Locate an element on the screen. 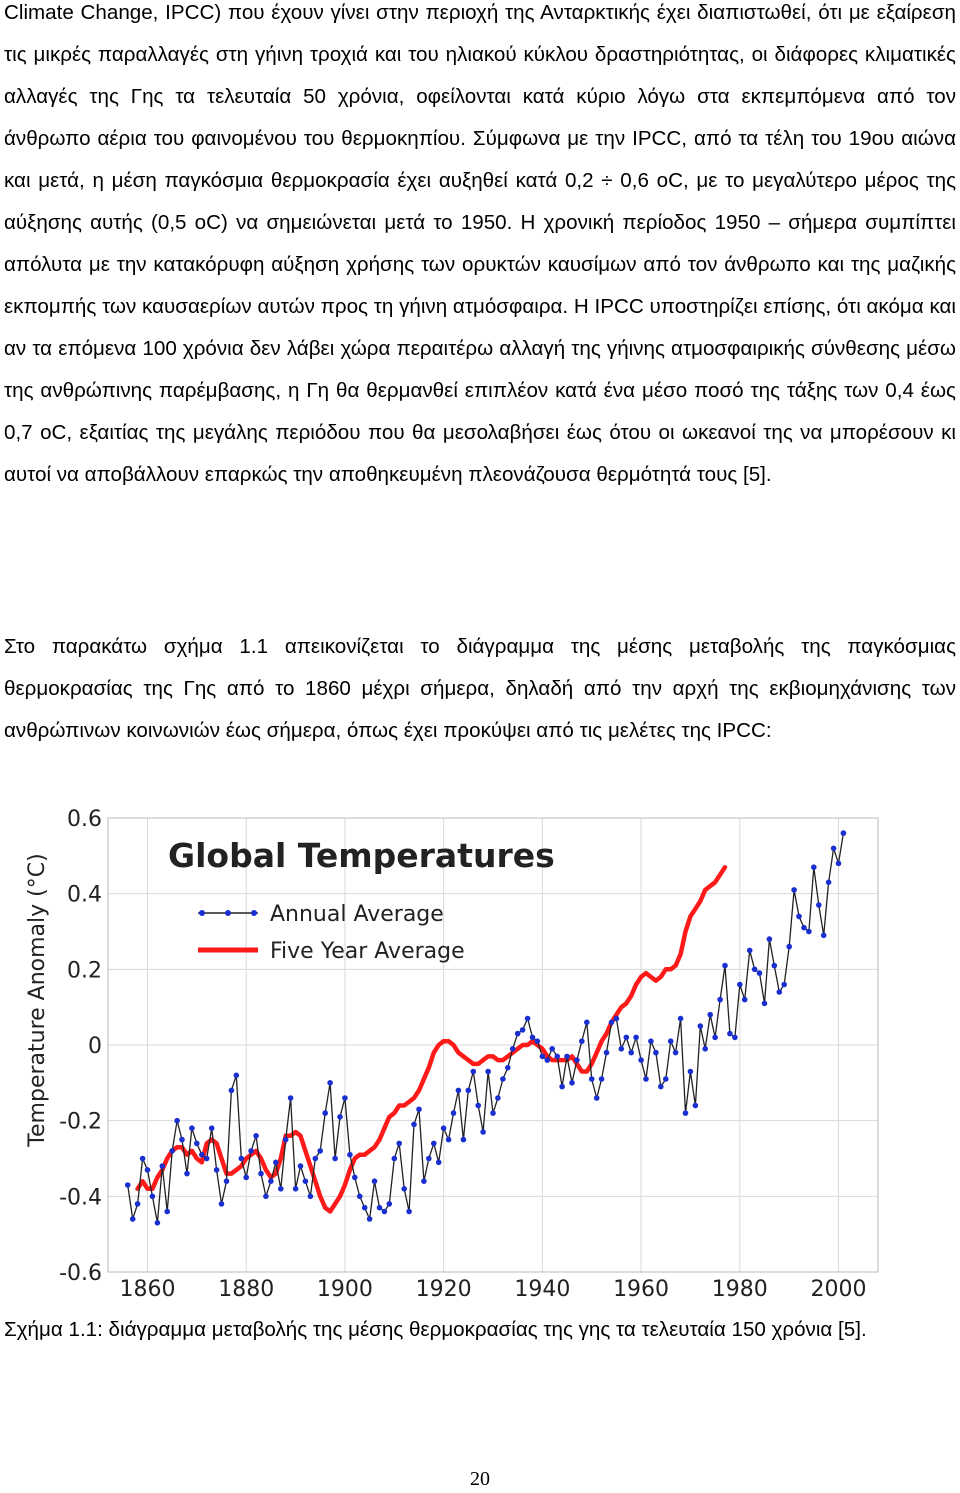 The height and width of the screenshot is (1493, 960). y-tick-label: -0.4 is located at coordinates (80, 1197).